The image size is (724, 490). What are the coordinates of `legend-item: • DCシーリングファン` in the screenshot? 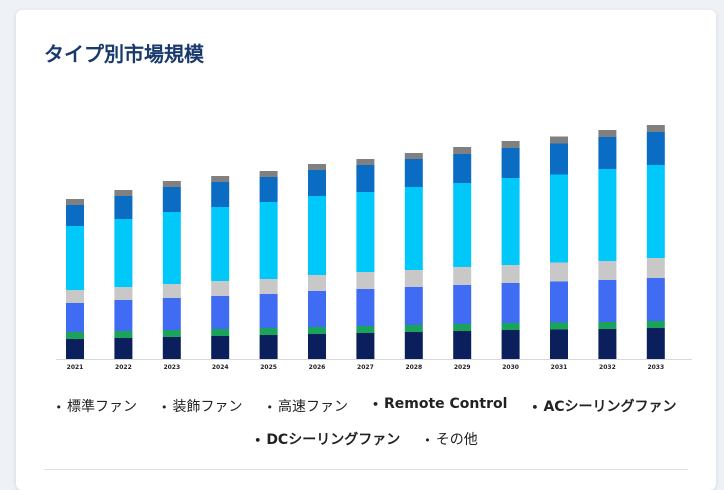 It's located at (327, 439).